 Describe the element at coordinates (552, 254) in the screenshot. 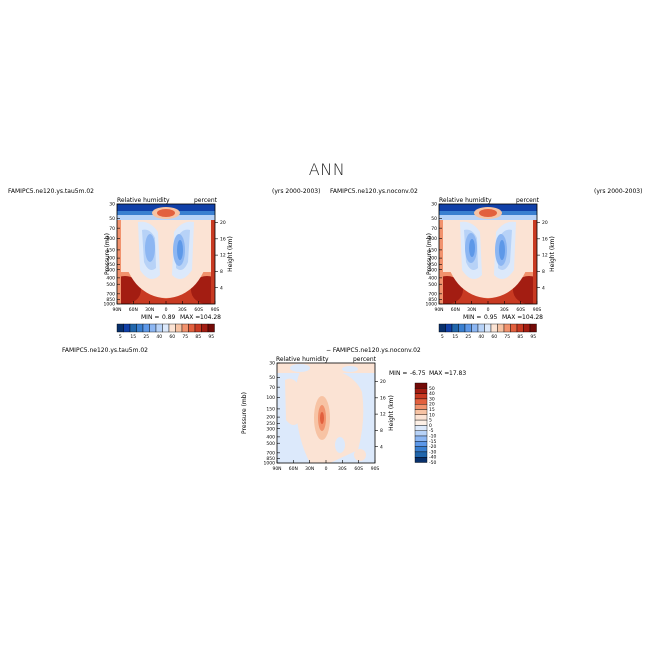

I see `panel-2-ylabel-right: Height (km)` at that location.